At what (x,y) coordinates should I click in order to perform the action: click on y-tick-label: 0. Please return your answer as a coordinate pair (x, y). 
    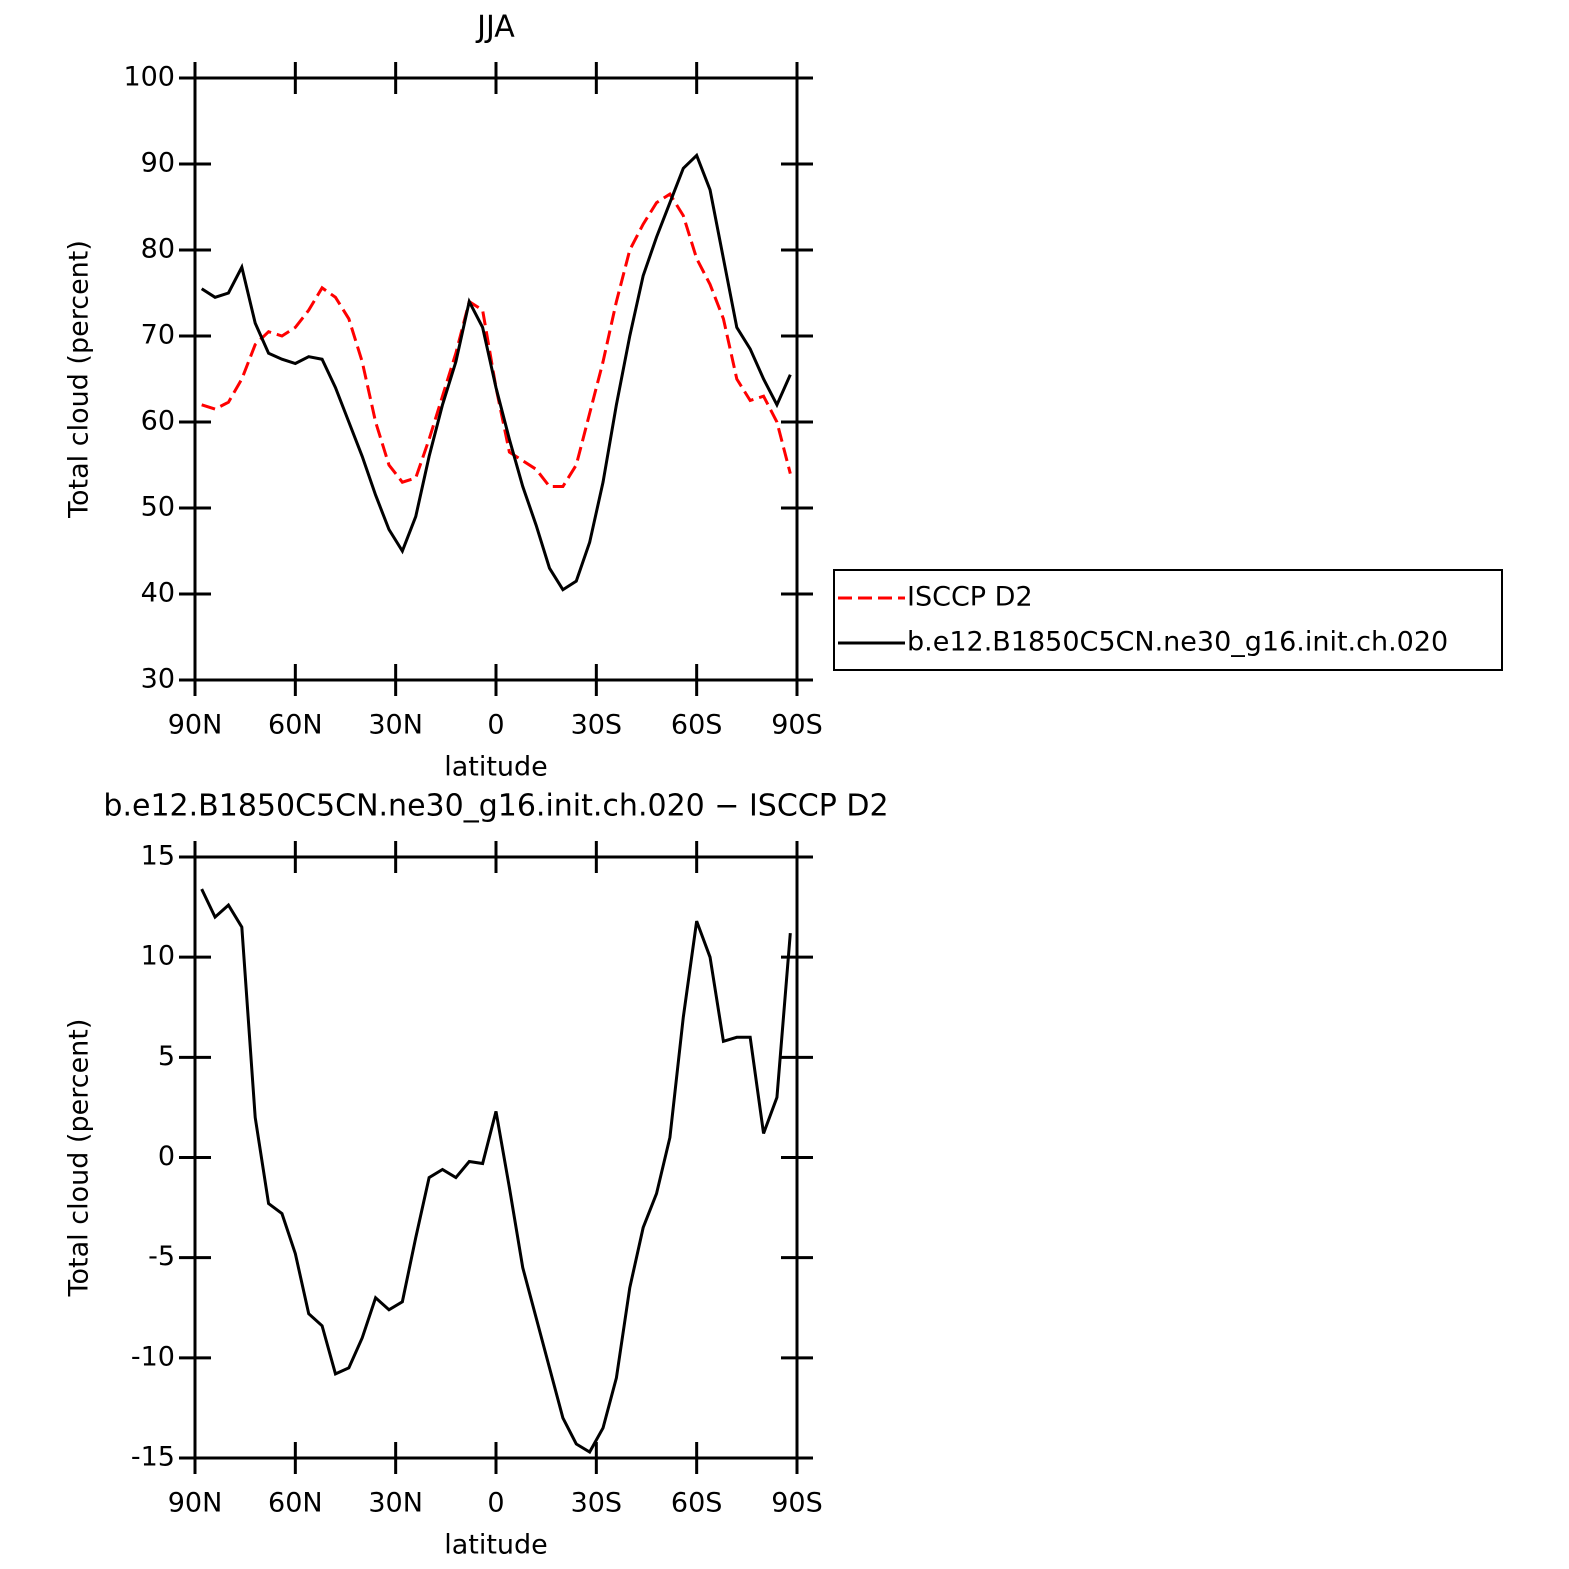
    Looking at the image, I should click on (166, 1156).